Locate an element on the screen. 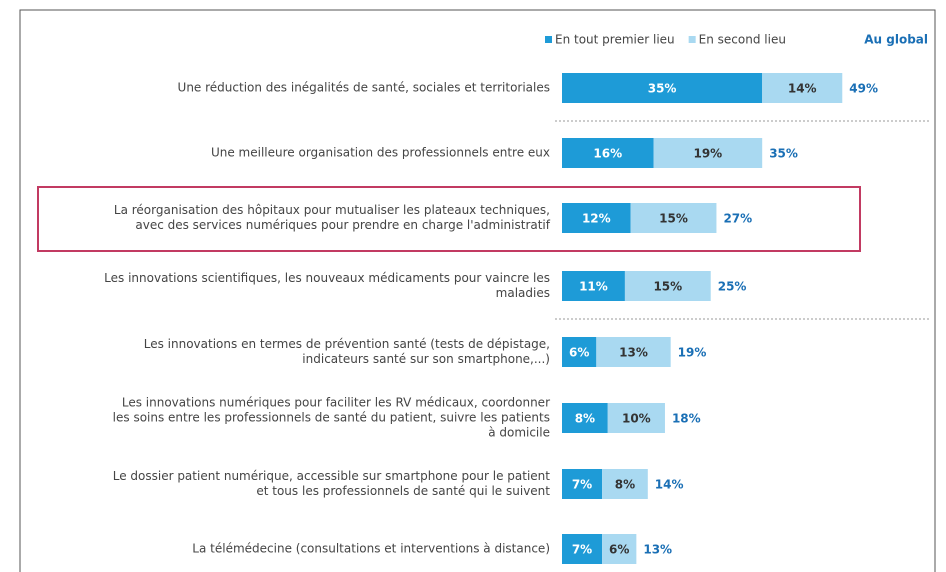 This screenshot has width=946, height=572. bar-label: 19% is located at coordinates (707, 154).